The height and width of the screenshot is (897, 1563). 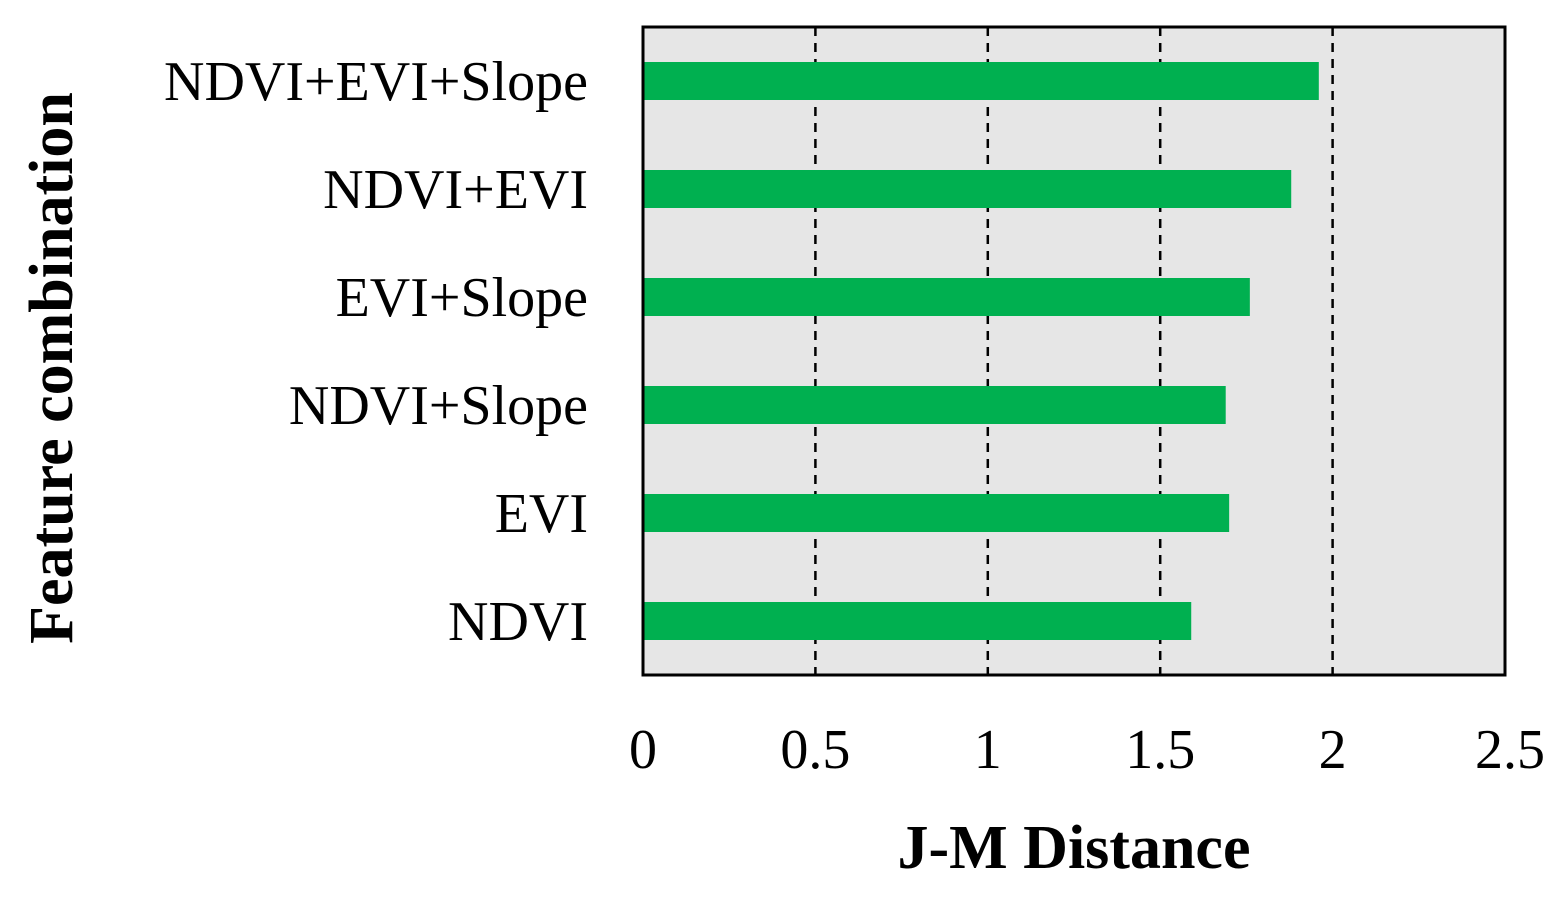 What do you see at coordinates (52, 368) in the screenshot?
I see `y-axis-title: Feature combination` at bounding box center [52, 368].